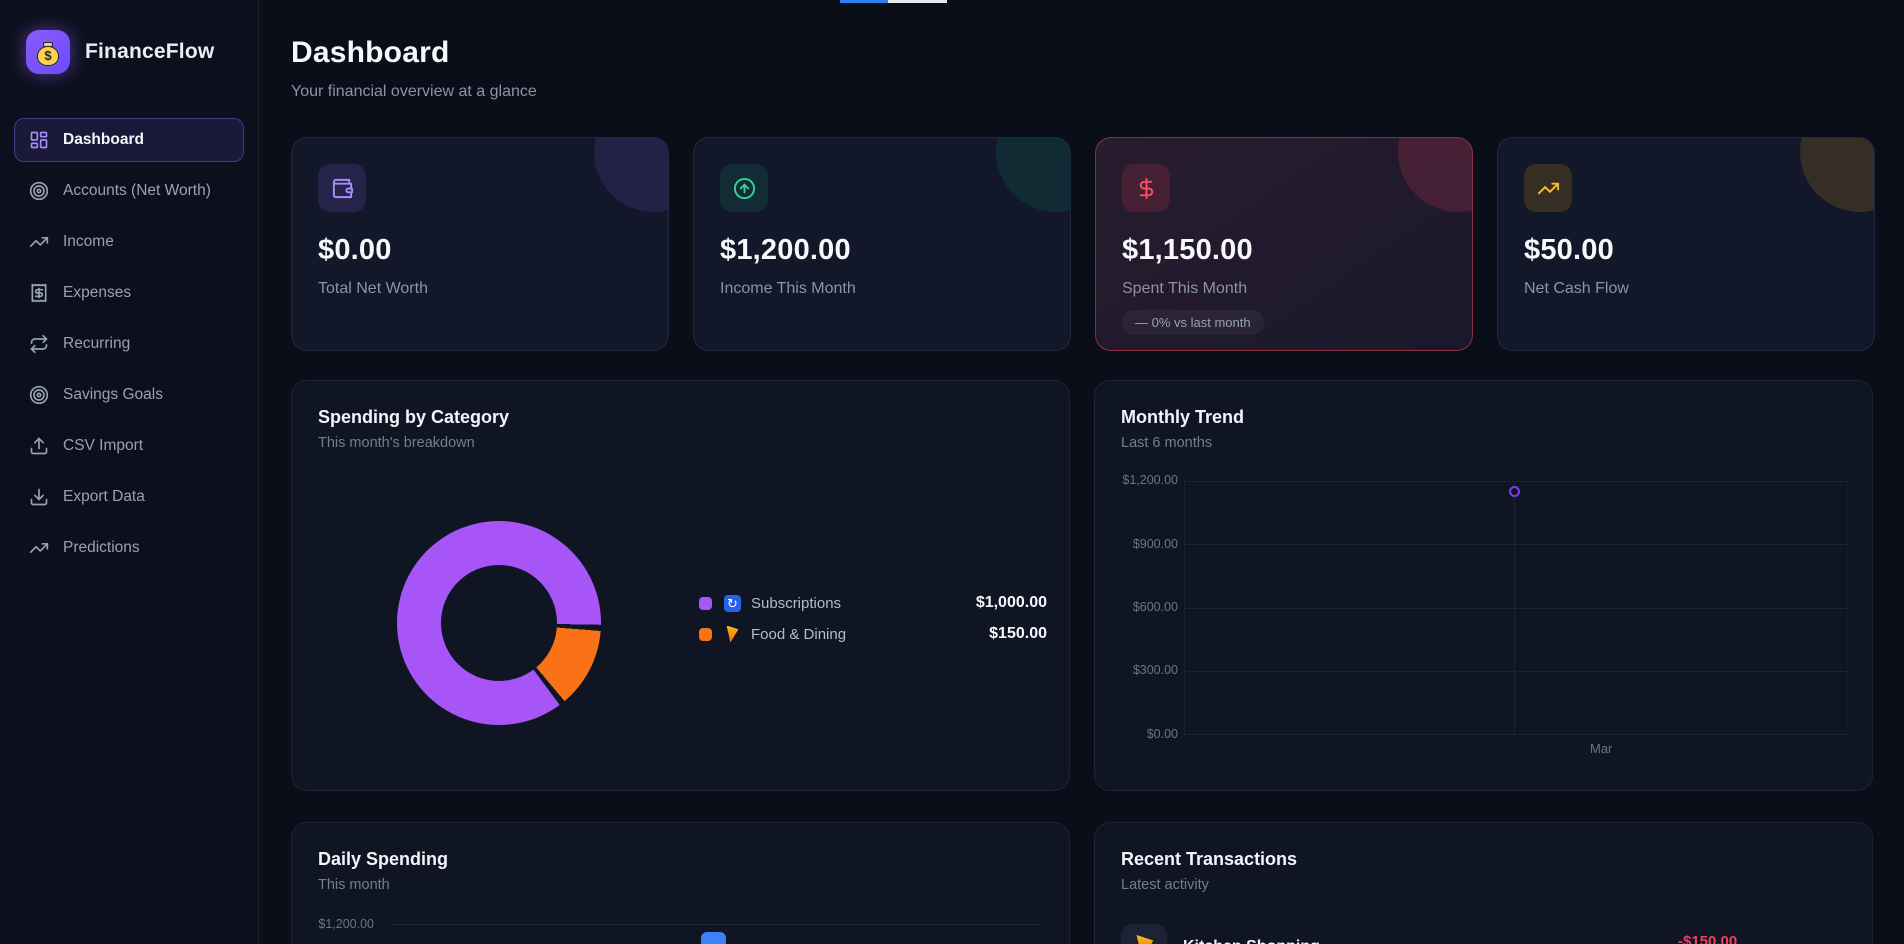  Describe the element at coordinates (1155, 670) in the screenshot. I see `y-axis-tick: $300.00` at that location.